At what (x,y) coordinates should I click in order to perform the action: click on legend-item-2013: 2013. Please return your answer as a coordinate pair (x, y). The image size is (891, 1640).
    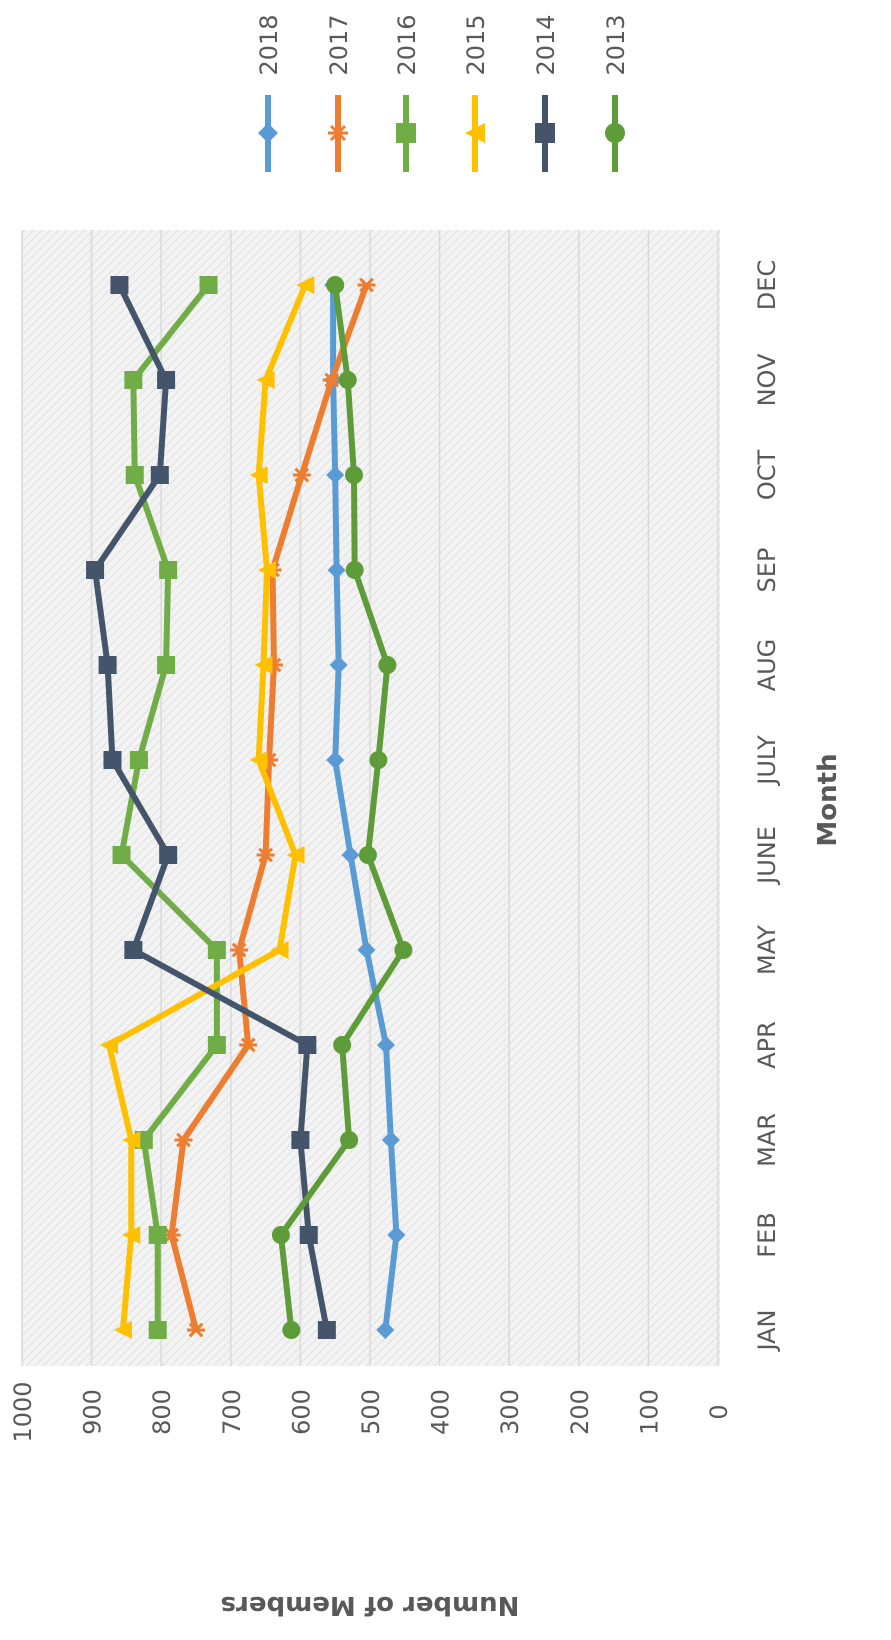
    Looking at the image, I should click on (616, 93).